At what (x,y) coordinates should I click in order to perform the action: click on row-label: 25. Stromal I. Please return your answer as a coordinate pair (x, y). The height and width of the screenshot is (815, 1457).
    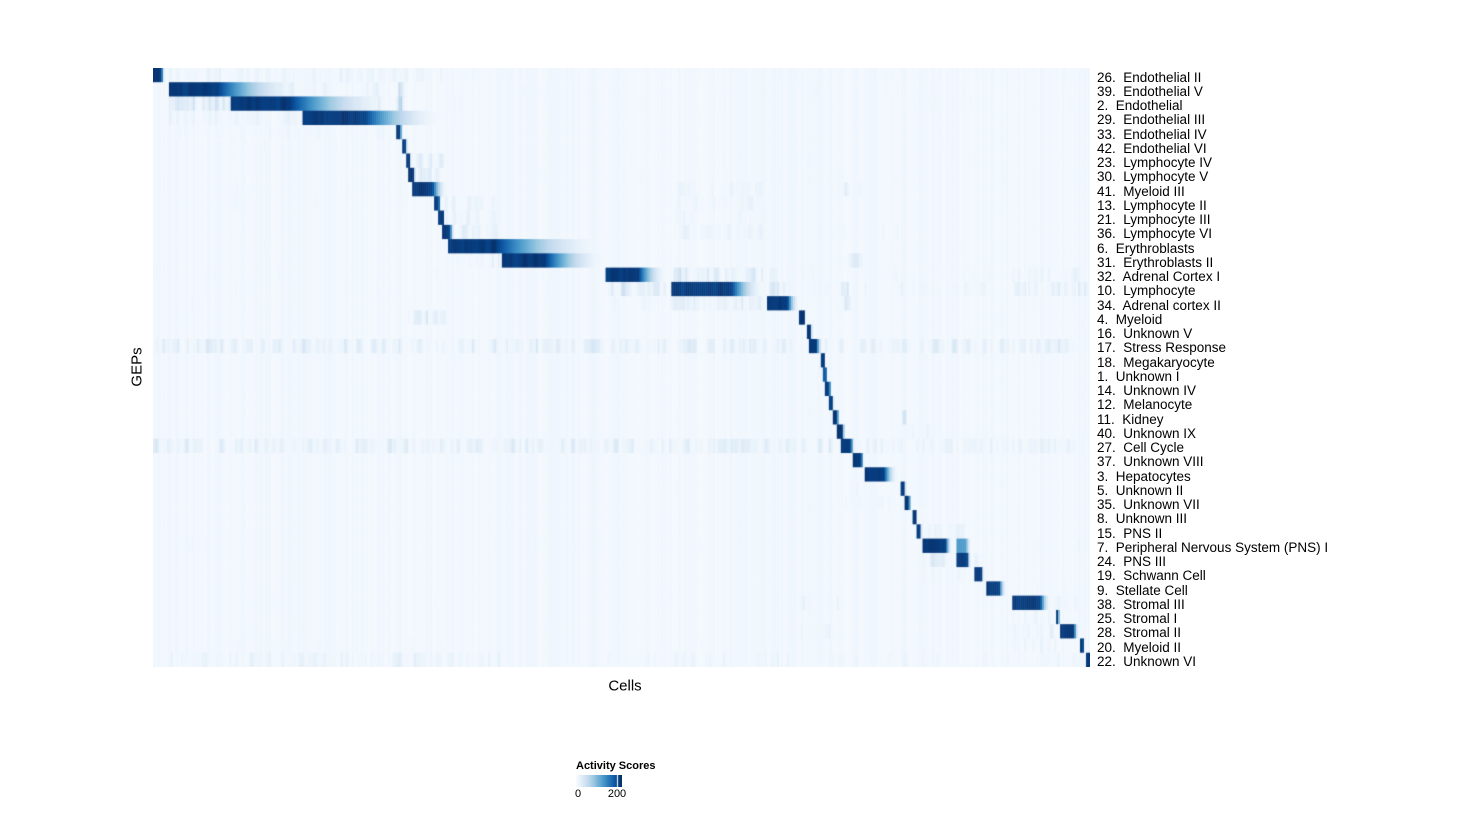
    Looking at the image, I should click on (1137, 619).